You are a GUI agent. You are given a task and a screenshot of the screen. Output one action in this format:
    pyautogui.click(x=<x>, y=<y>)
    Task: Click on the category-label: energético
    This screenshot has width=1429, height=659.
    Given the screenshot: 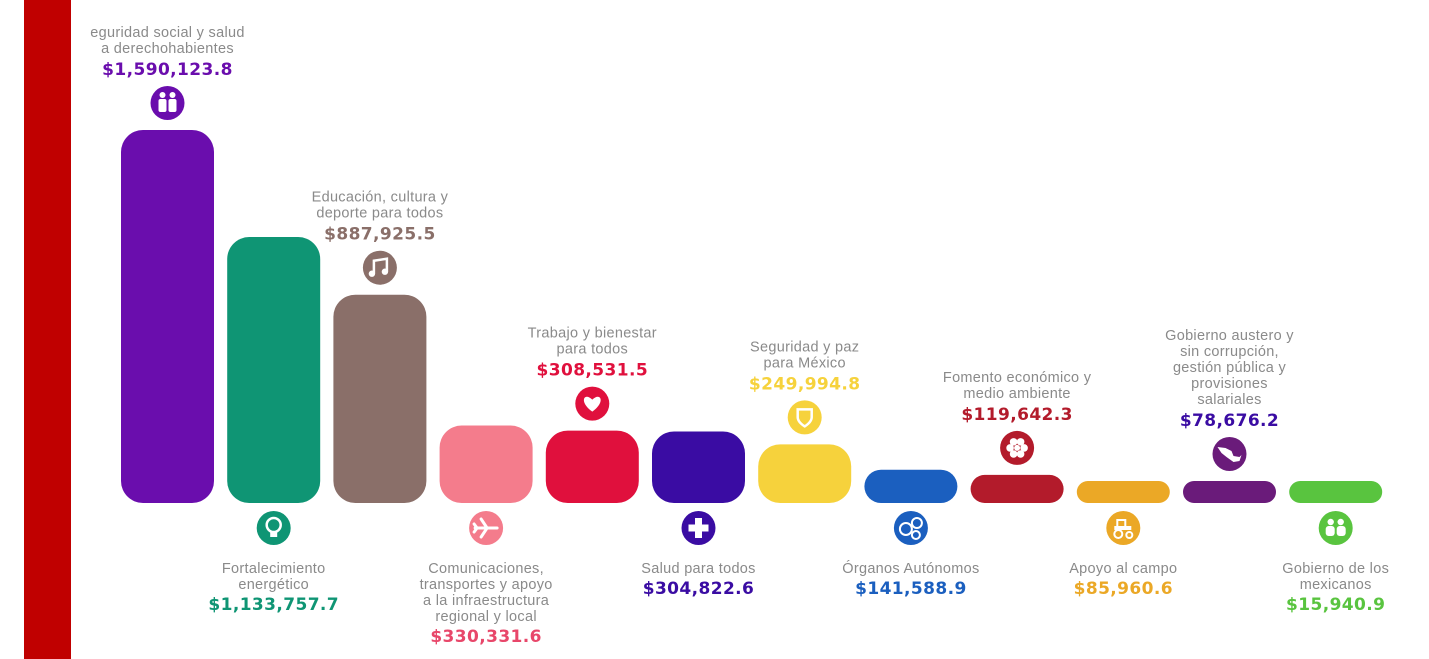 What is the action you would take?
    pyautogui.click(x=273, y=585)
    